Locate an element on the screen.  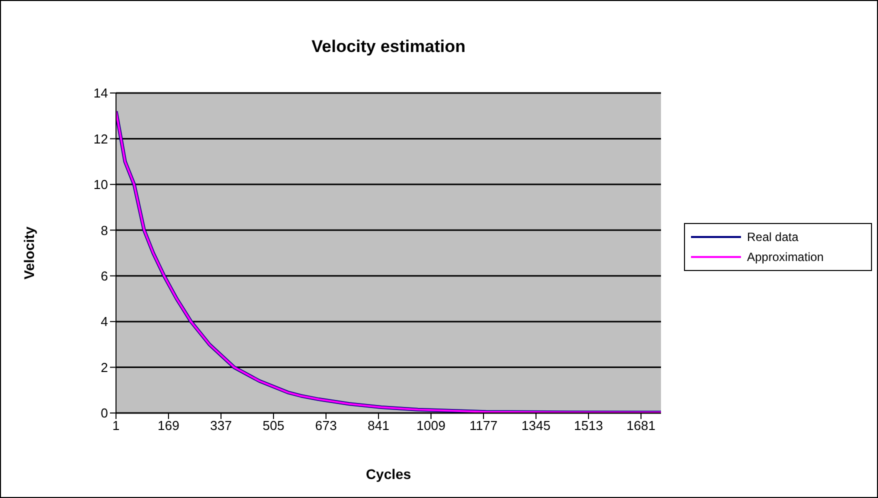
legend-label: Approximation is located at coordinates (785, 257).